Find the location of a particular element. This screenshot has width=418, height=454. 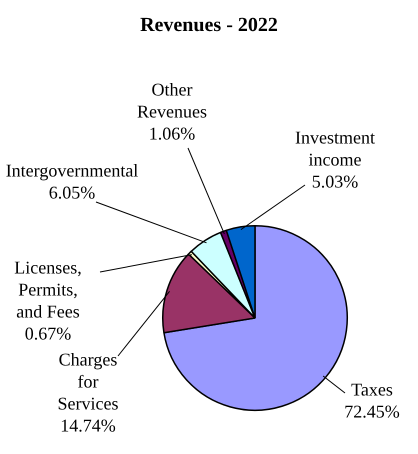

slice-label: Taxes is located at coordinates (372, 390).